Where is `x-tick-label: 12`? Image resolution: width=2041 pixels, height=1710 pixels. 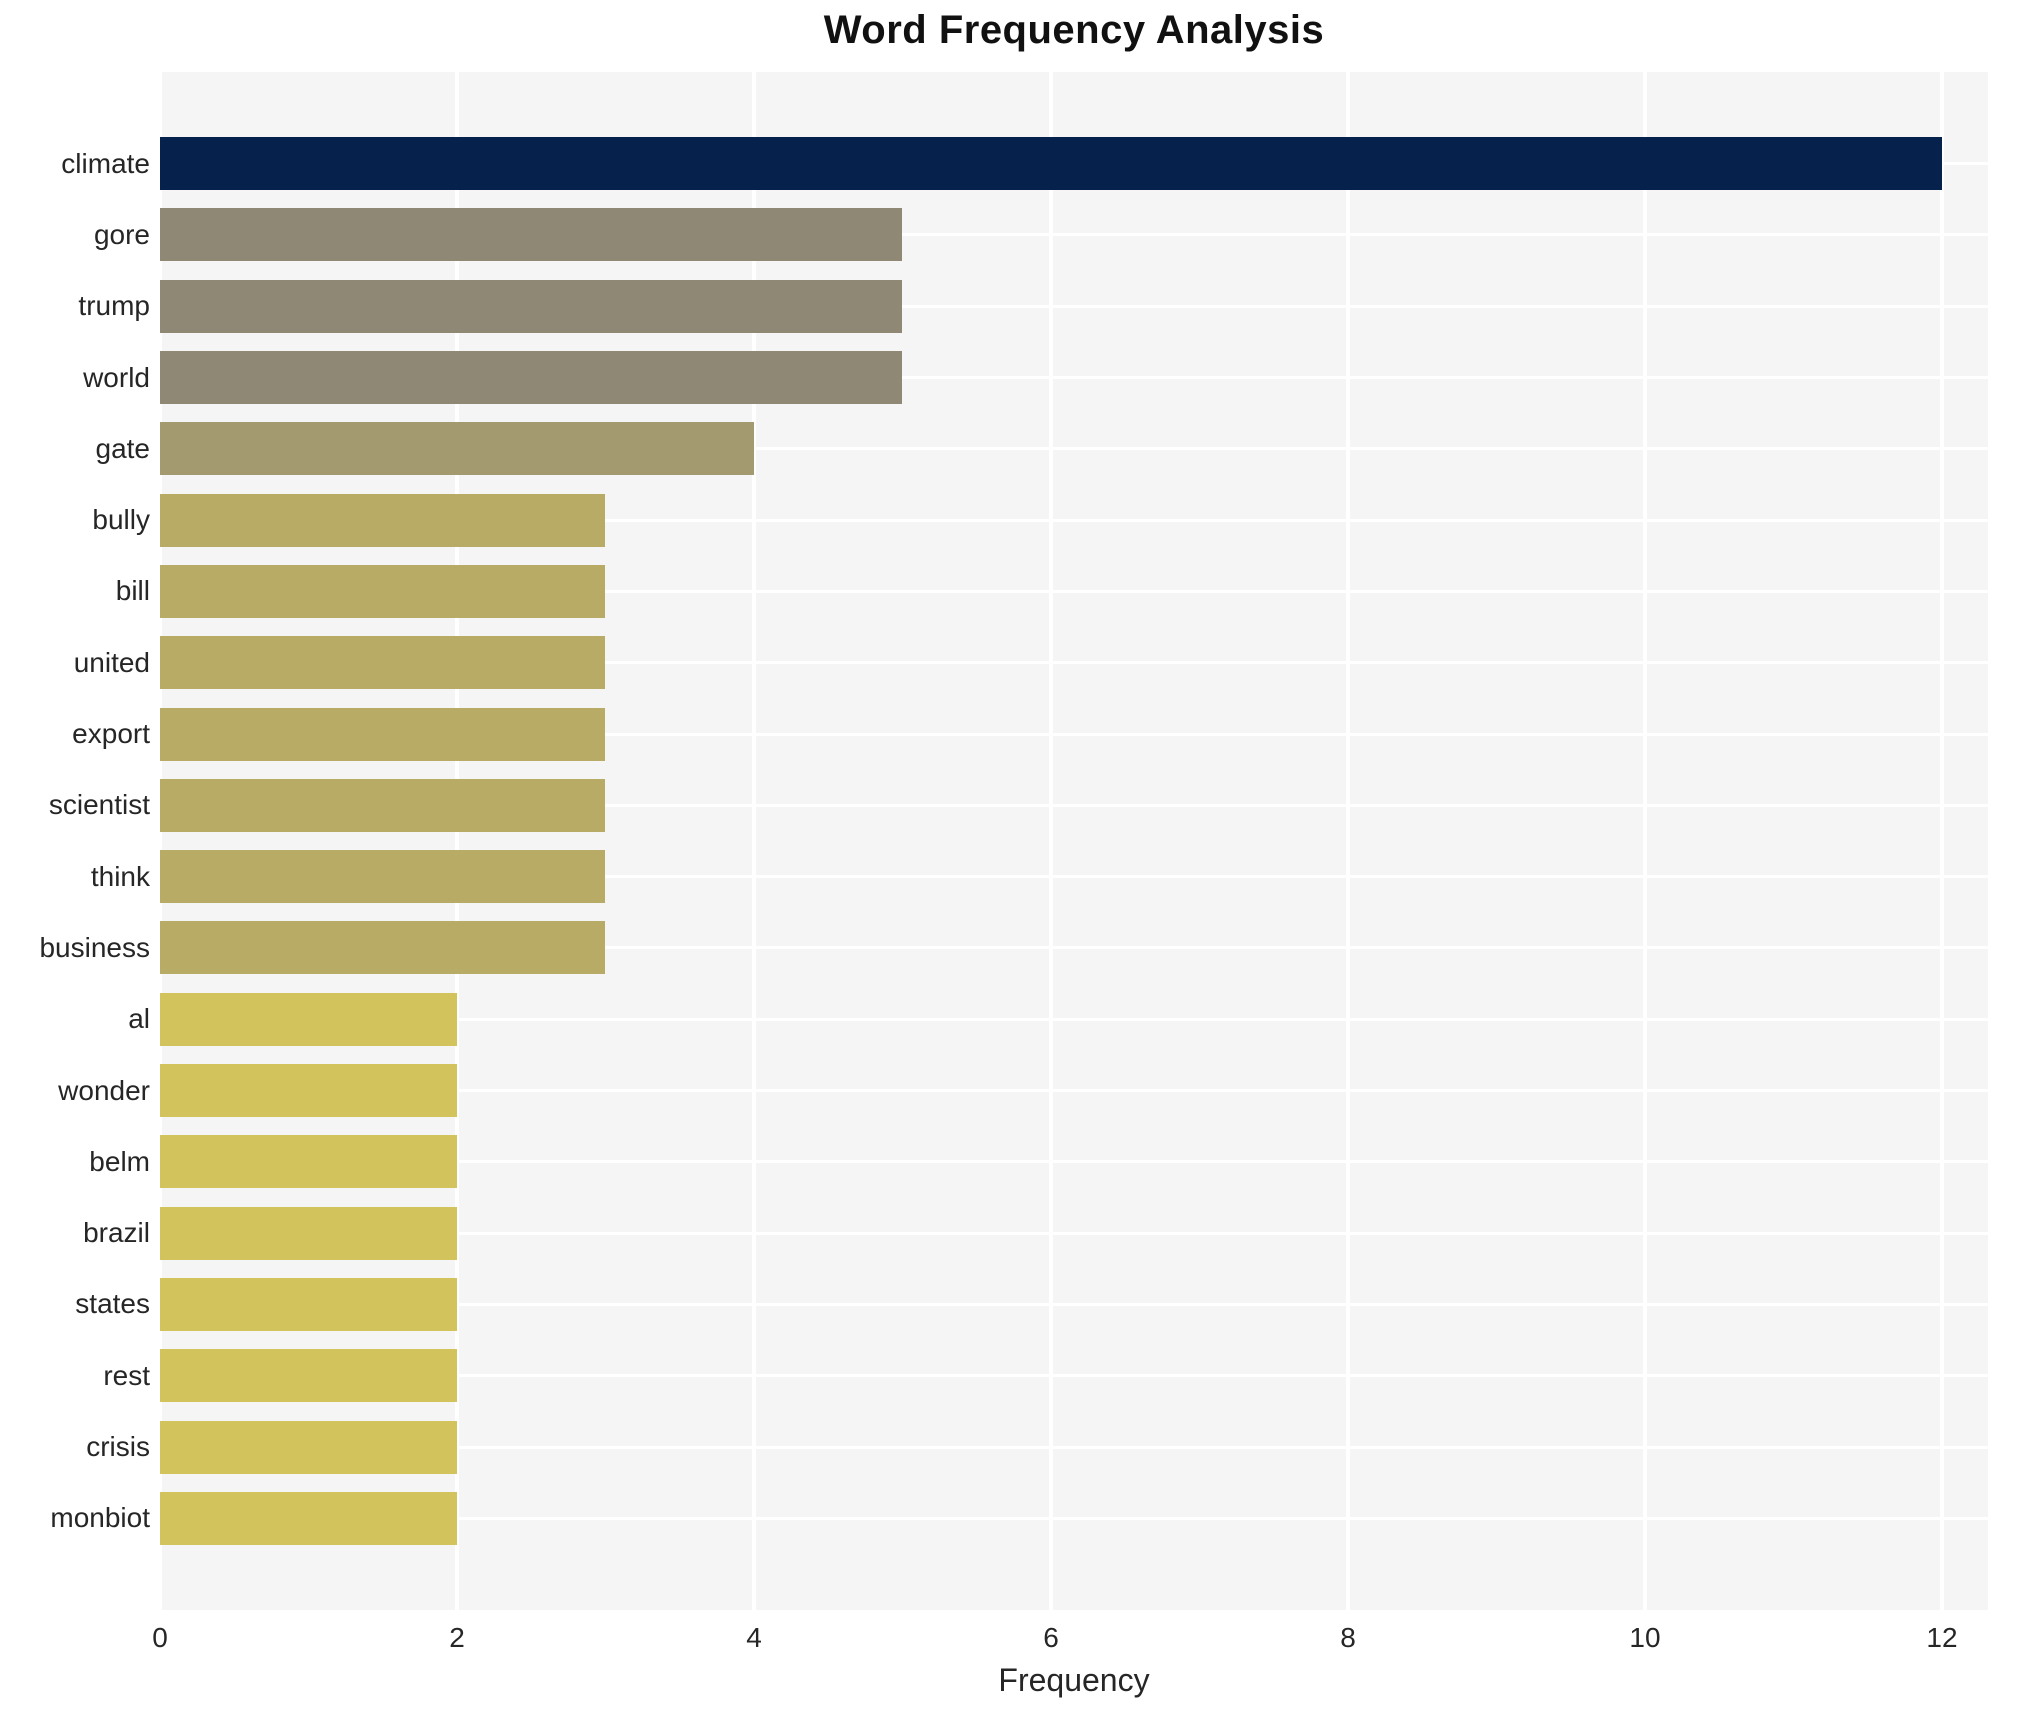
x-tick-label: 12 is located at coordinates (1942, 1637).